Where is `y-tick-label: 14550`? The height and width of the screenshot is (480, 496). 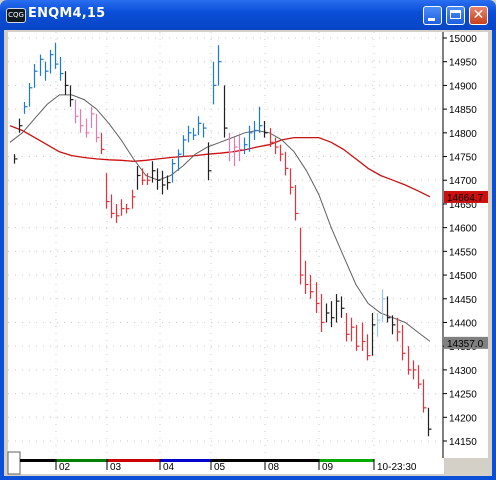 y-tick-label: 14550 is located at coordinates (463, 252).